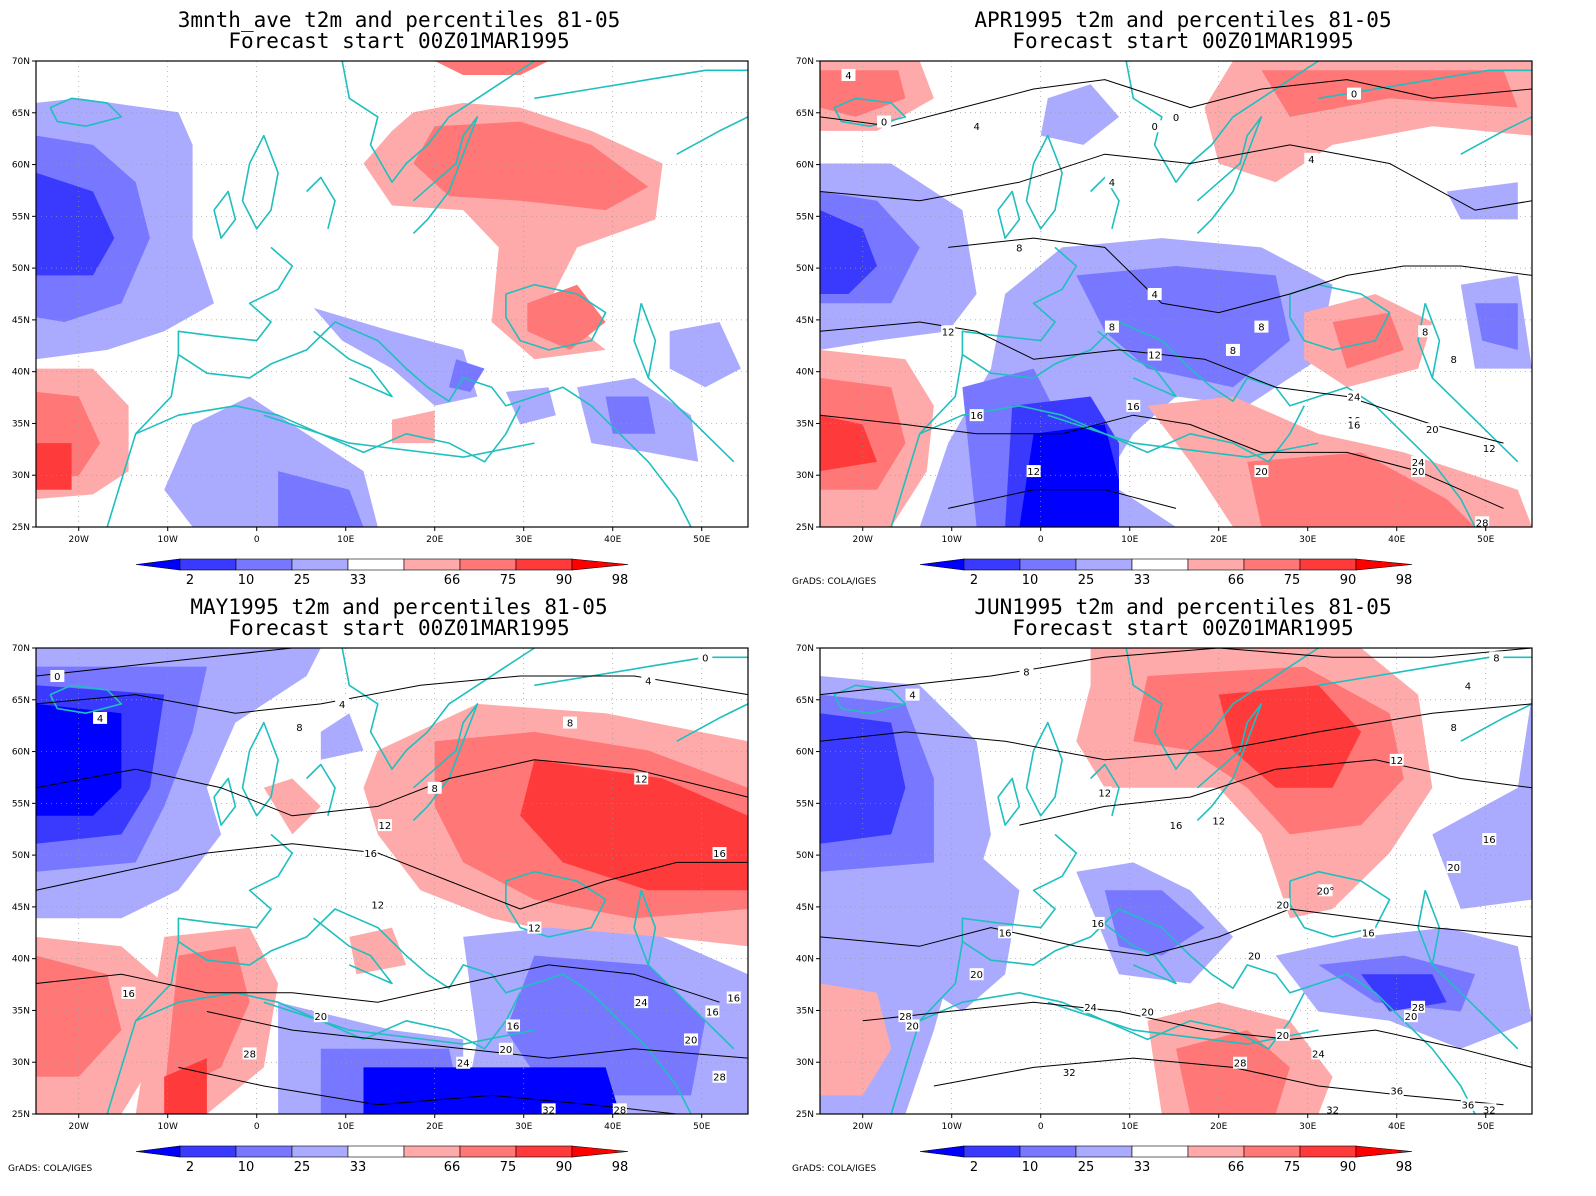 The image size is (1596, 1196). What do you see at coordinates (905, 1017) in the screenshot?
I see `contour-label: 28` at bounding box center [905, 1017].